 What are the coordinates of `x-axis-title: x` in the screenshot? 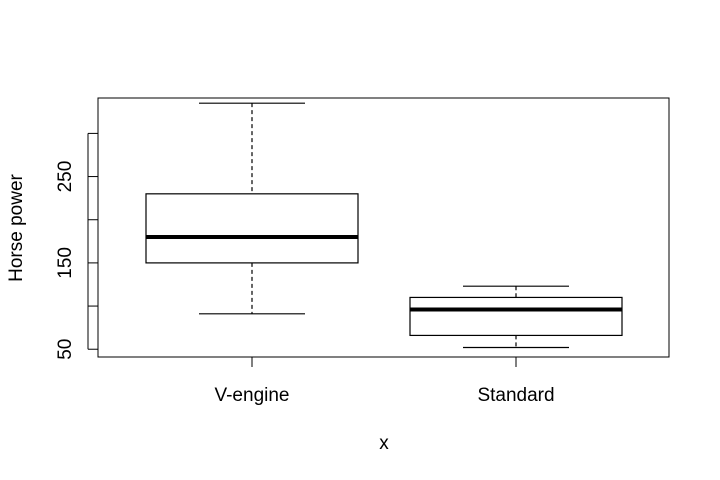 It's located at (384, 443).